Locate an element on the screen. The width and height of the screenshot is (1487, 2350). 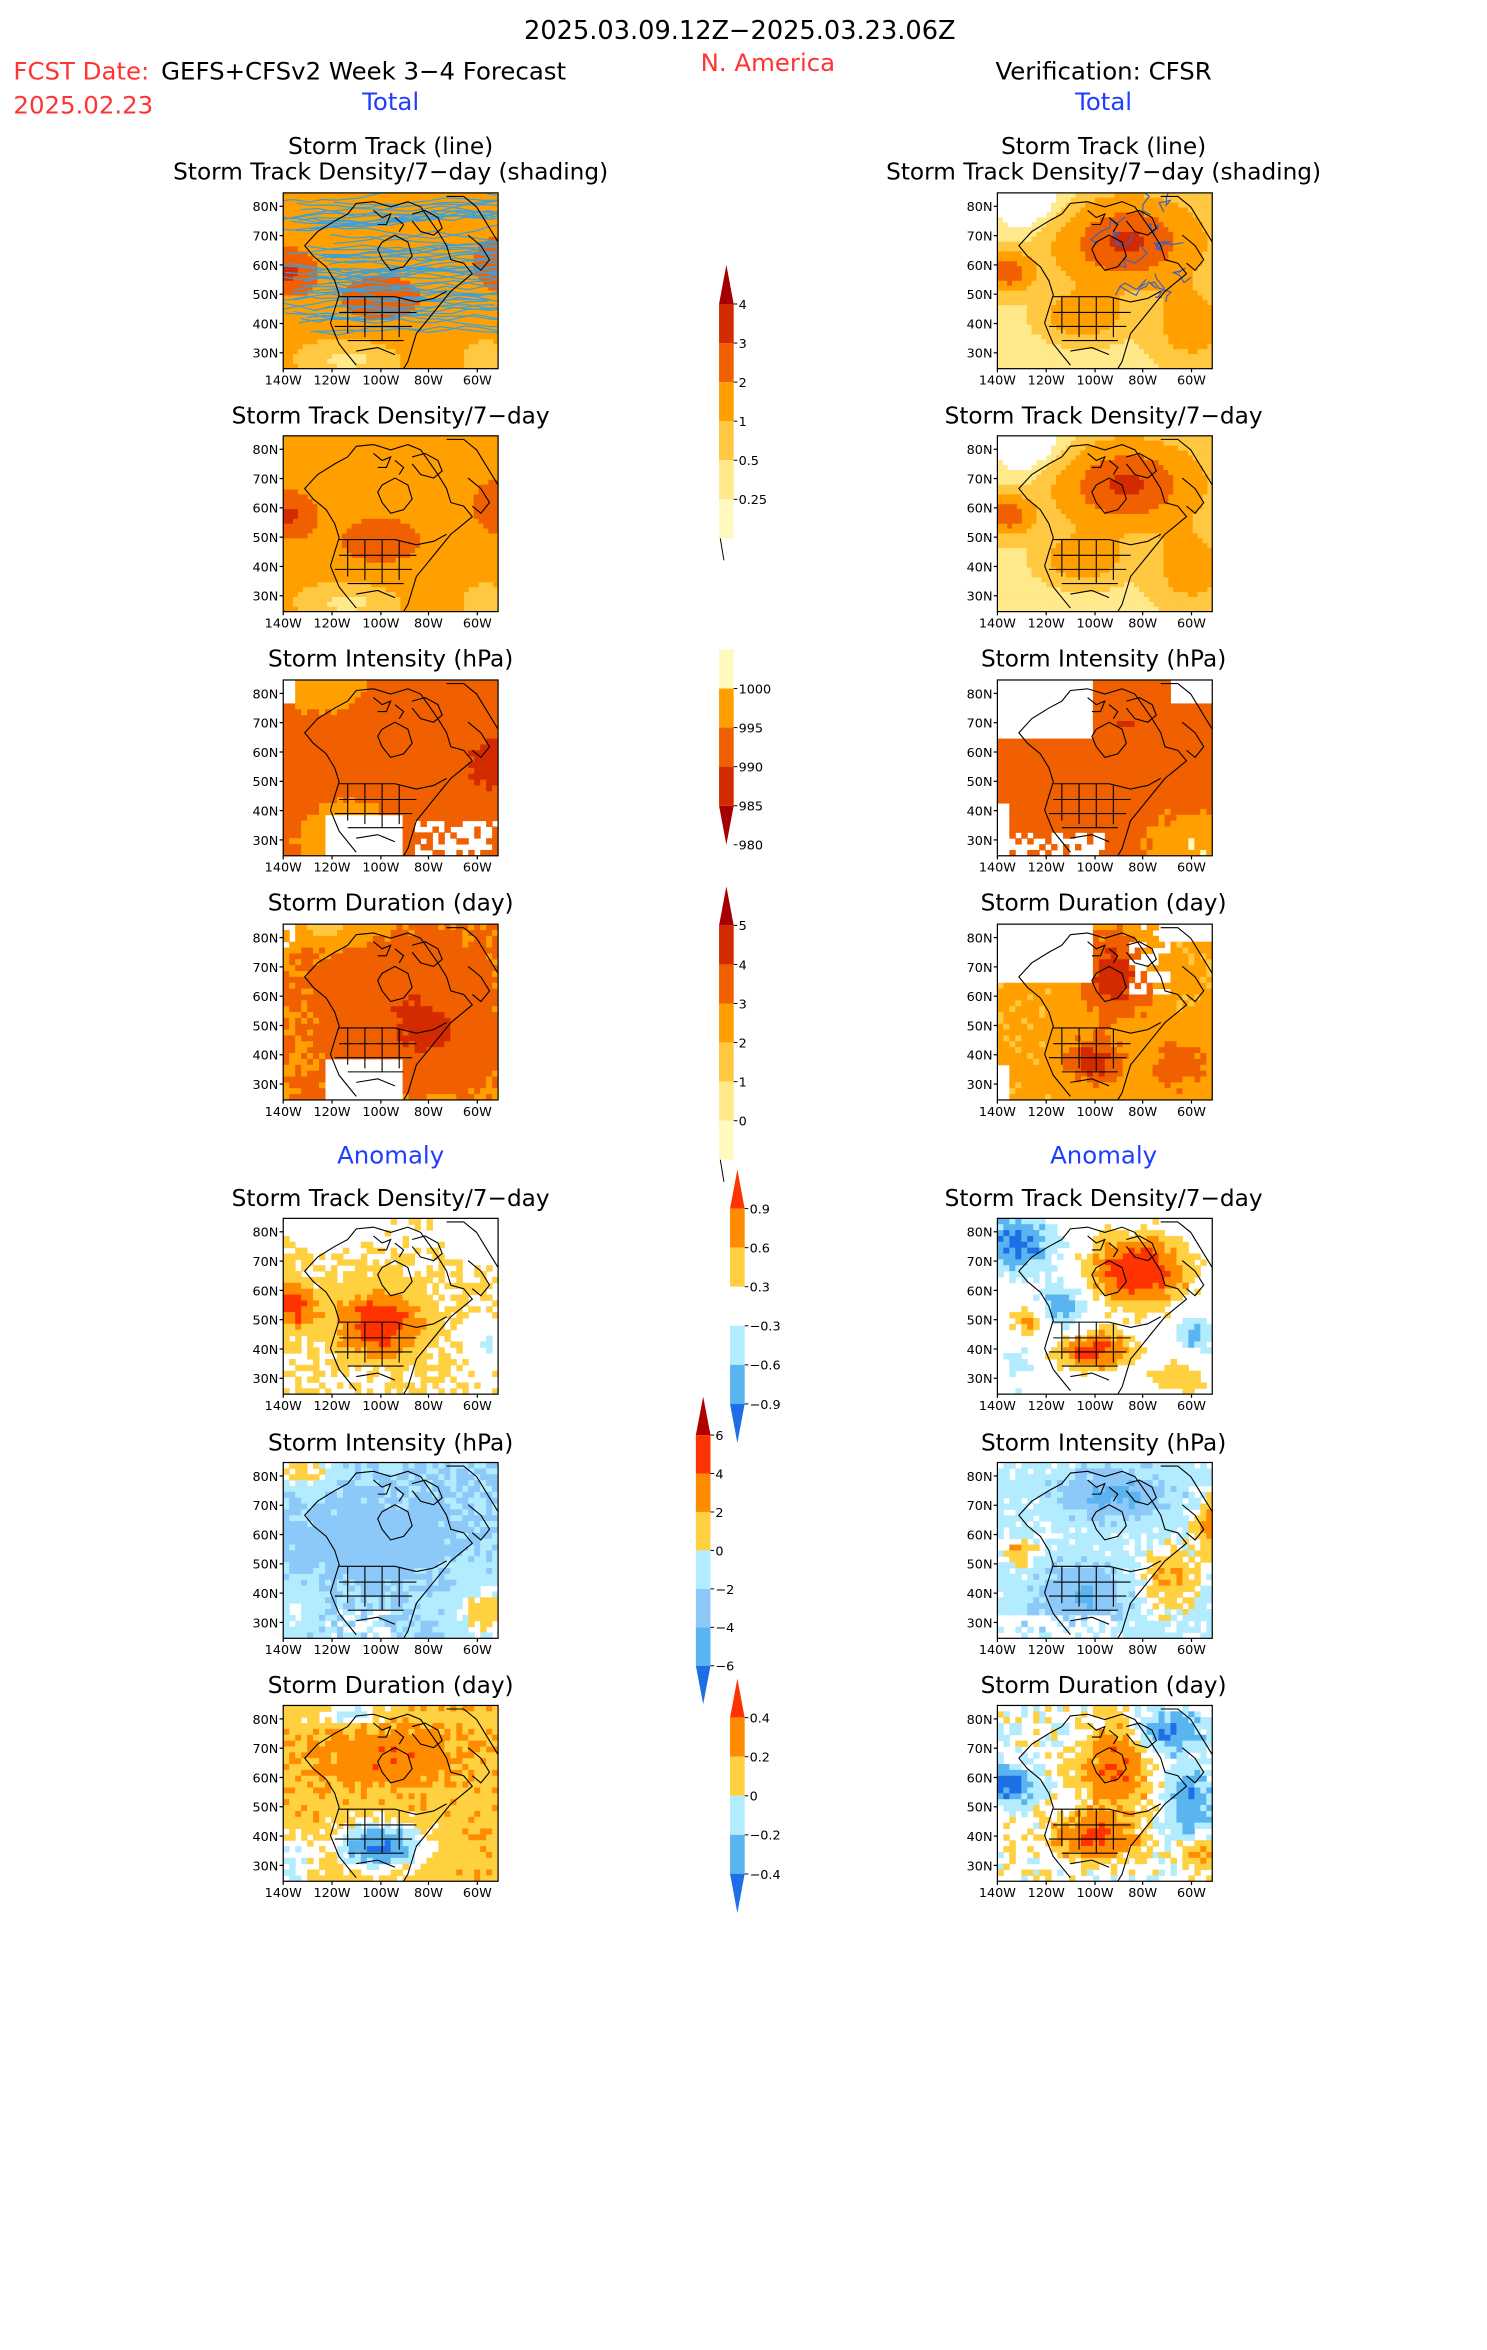
colorbar-tick-label: 3 is located at coordinates (743, 1004).